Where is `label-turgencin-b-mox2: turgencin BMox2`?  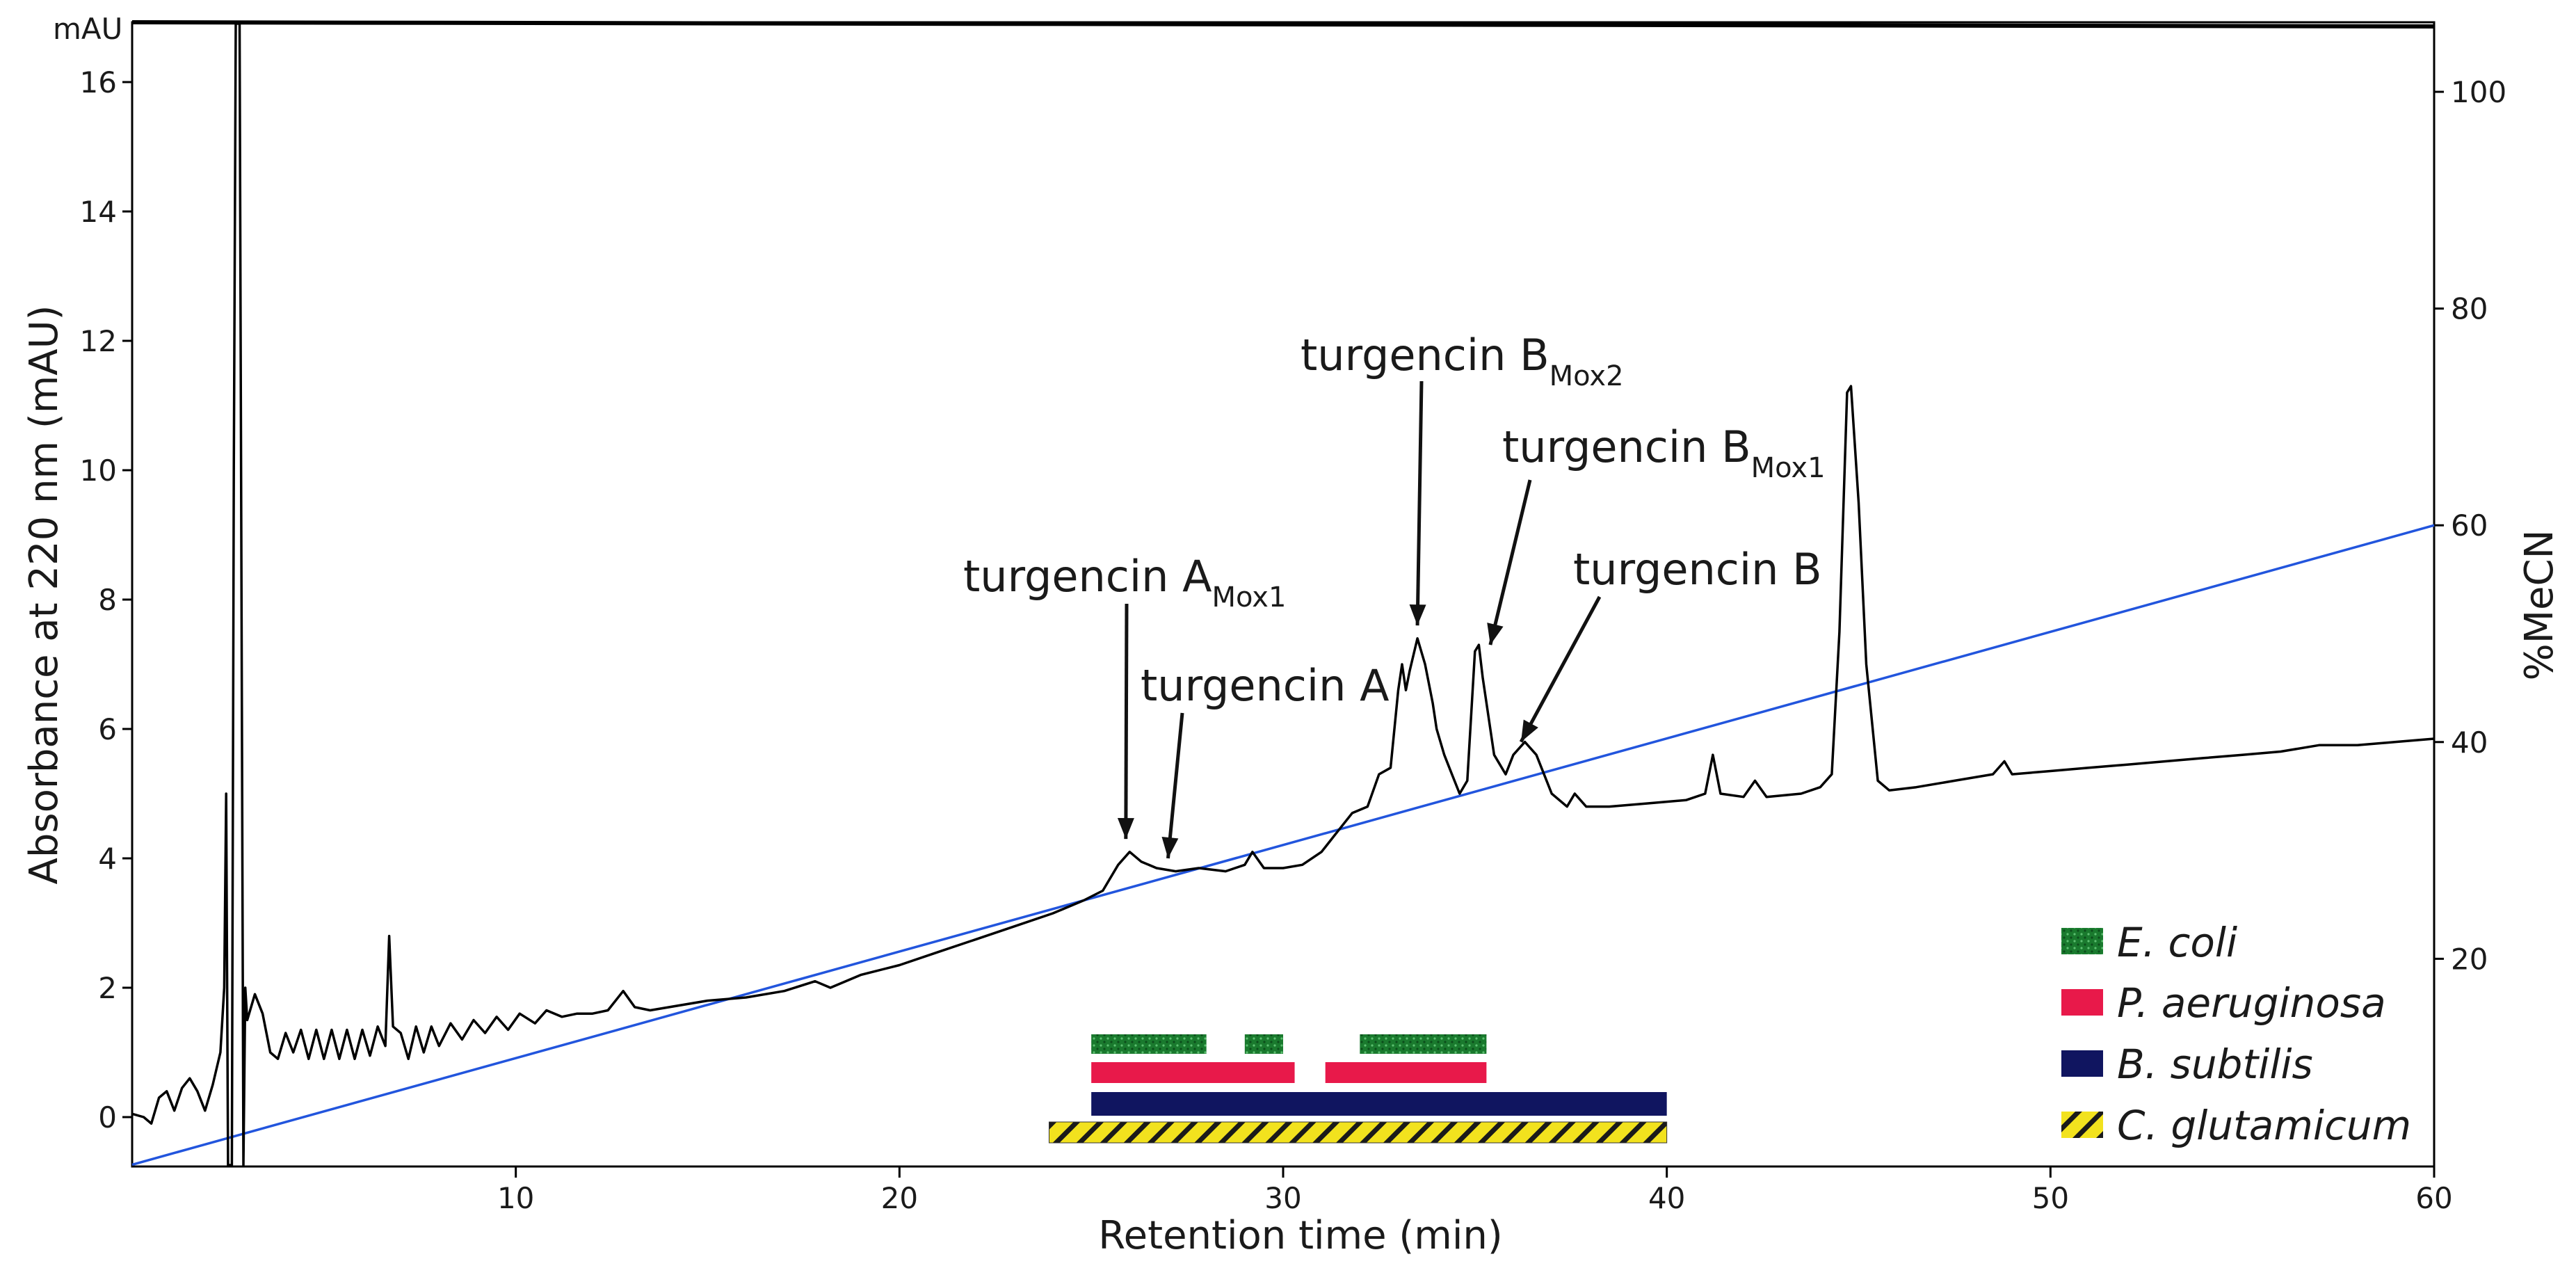 label-turgencin-b-mox2: turgencin BMox2 is located at coordinates (1463, 361).